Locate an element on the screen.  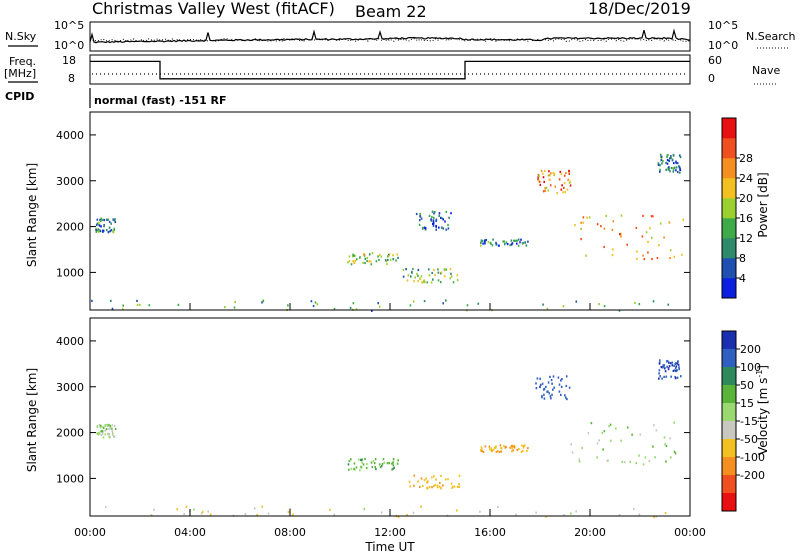
nave-label: Nave is located at coordinates (766, 70).